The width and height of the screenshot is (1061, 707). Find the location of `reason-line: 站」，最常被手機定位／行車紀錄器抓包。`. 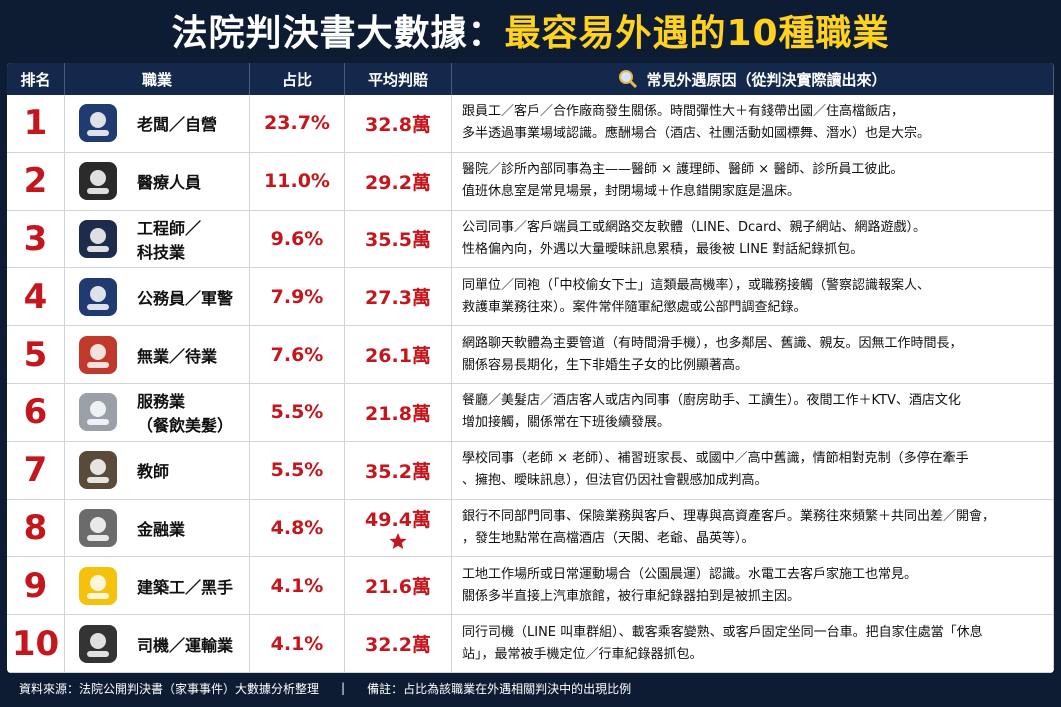

reason-line: 站」，最常被手機定位／行車紀錄器抓包。 is located at coordinates (582, 654).